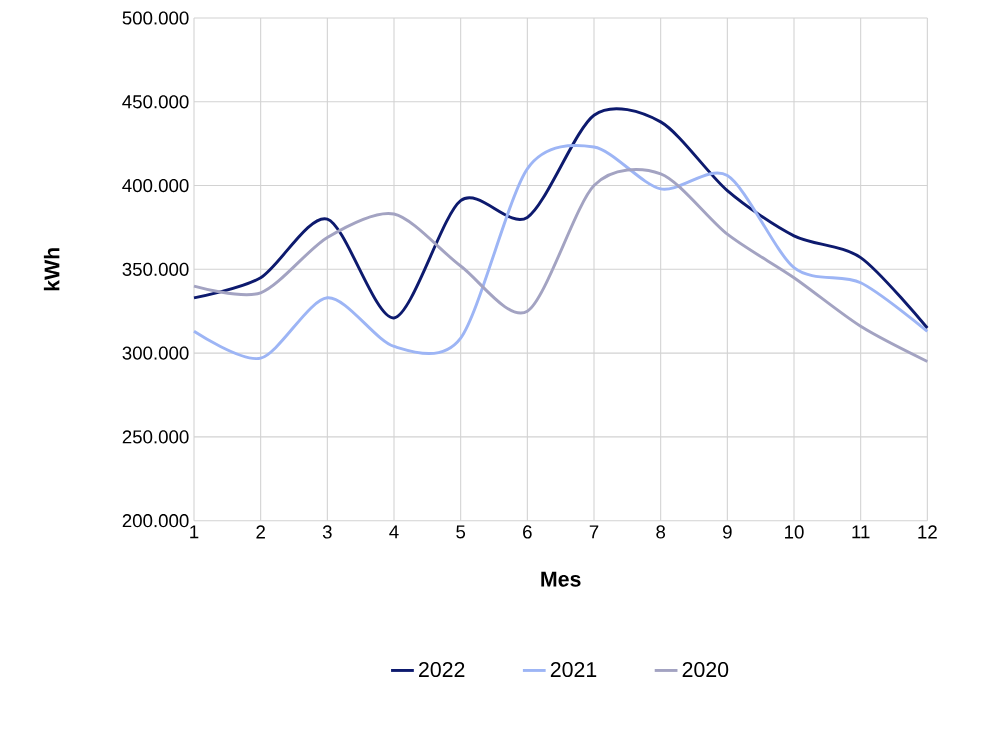  I want to click on x-tick-label: 12, so click(927, 532).